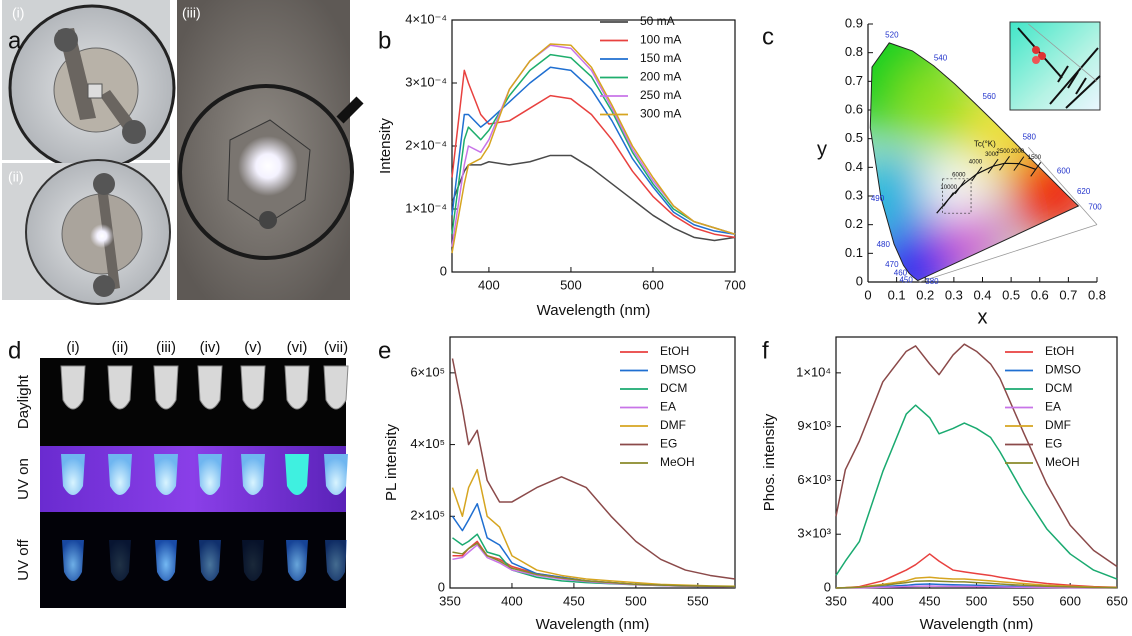  Describe the element at coordinates (210, 347) in the screenshot. I see `column-label: (iv)` at that location.